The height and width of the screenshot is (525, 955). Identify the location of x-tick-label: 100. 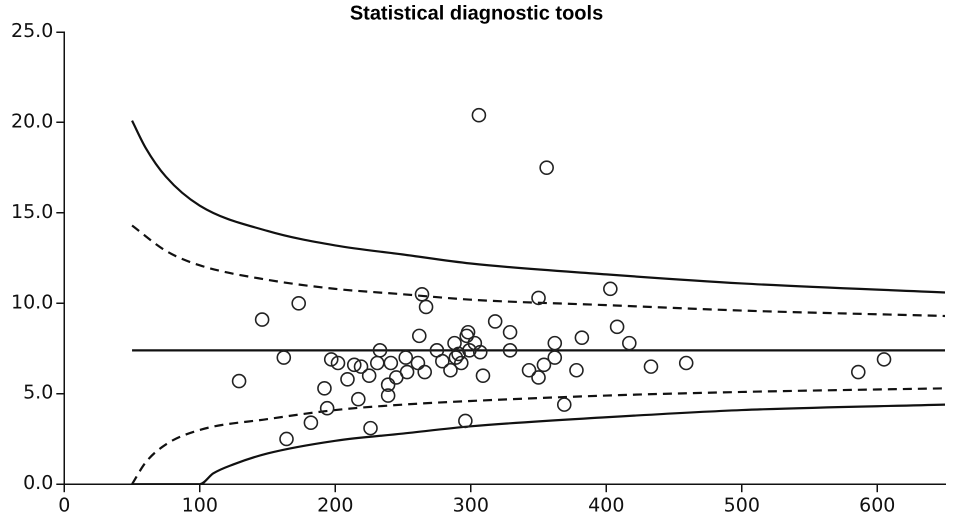
(200, 505).